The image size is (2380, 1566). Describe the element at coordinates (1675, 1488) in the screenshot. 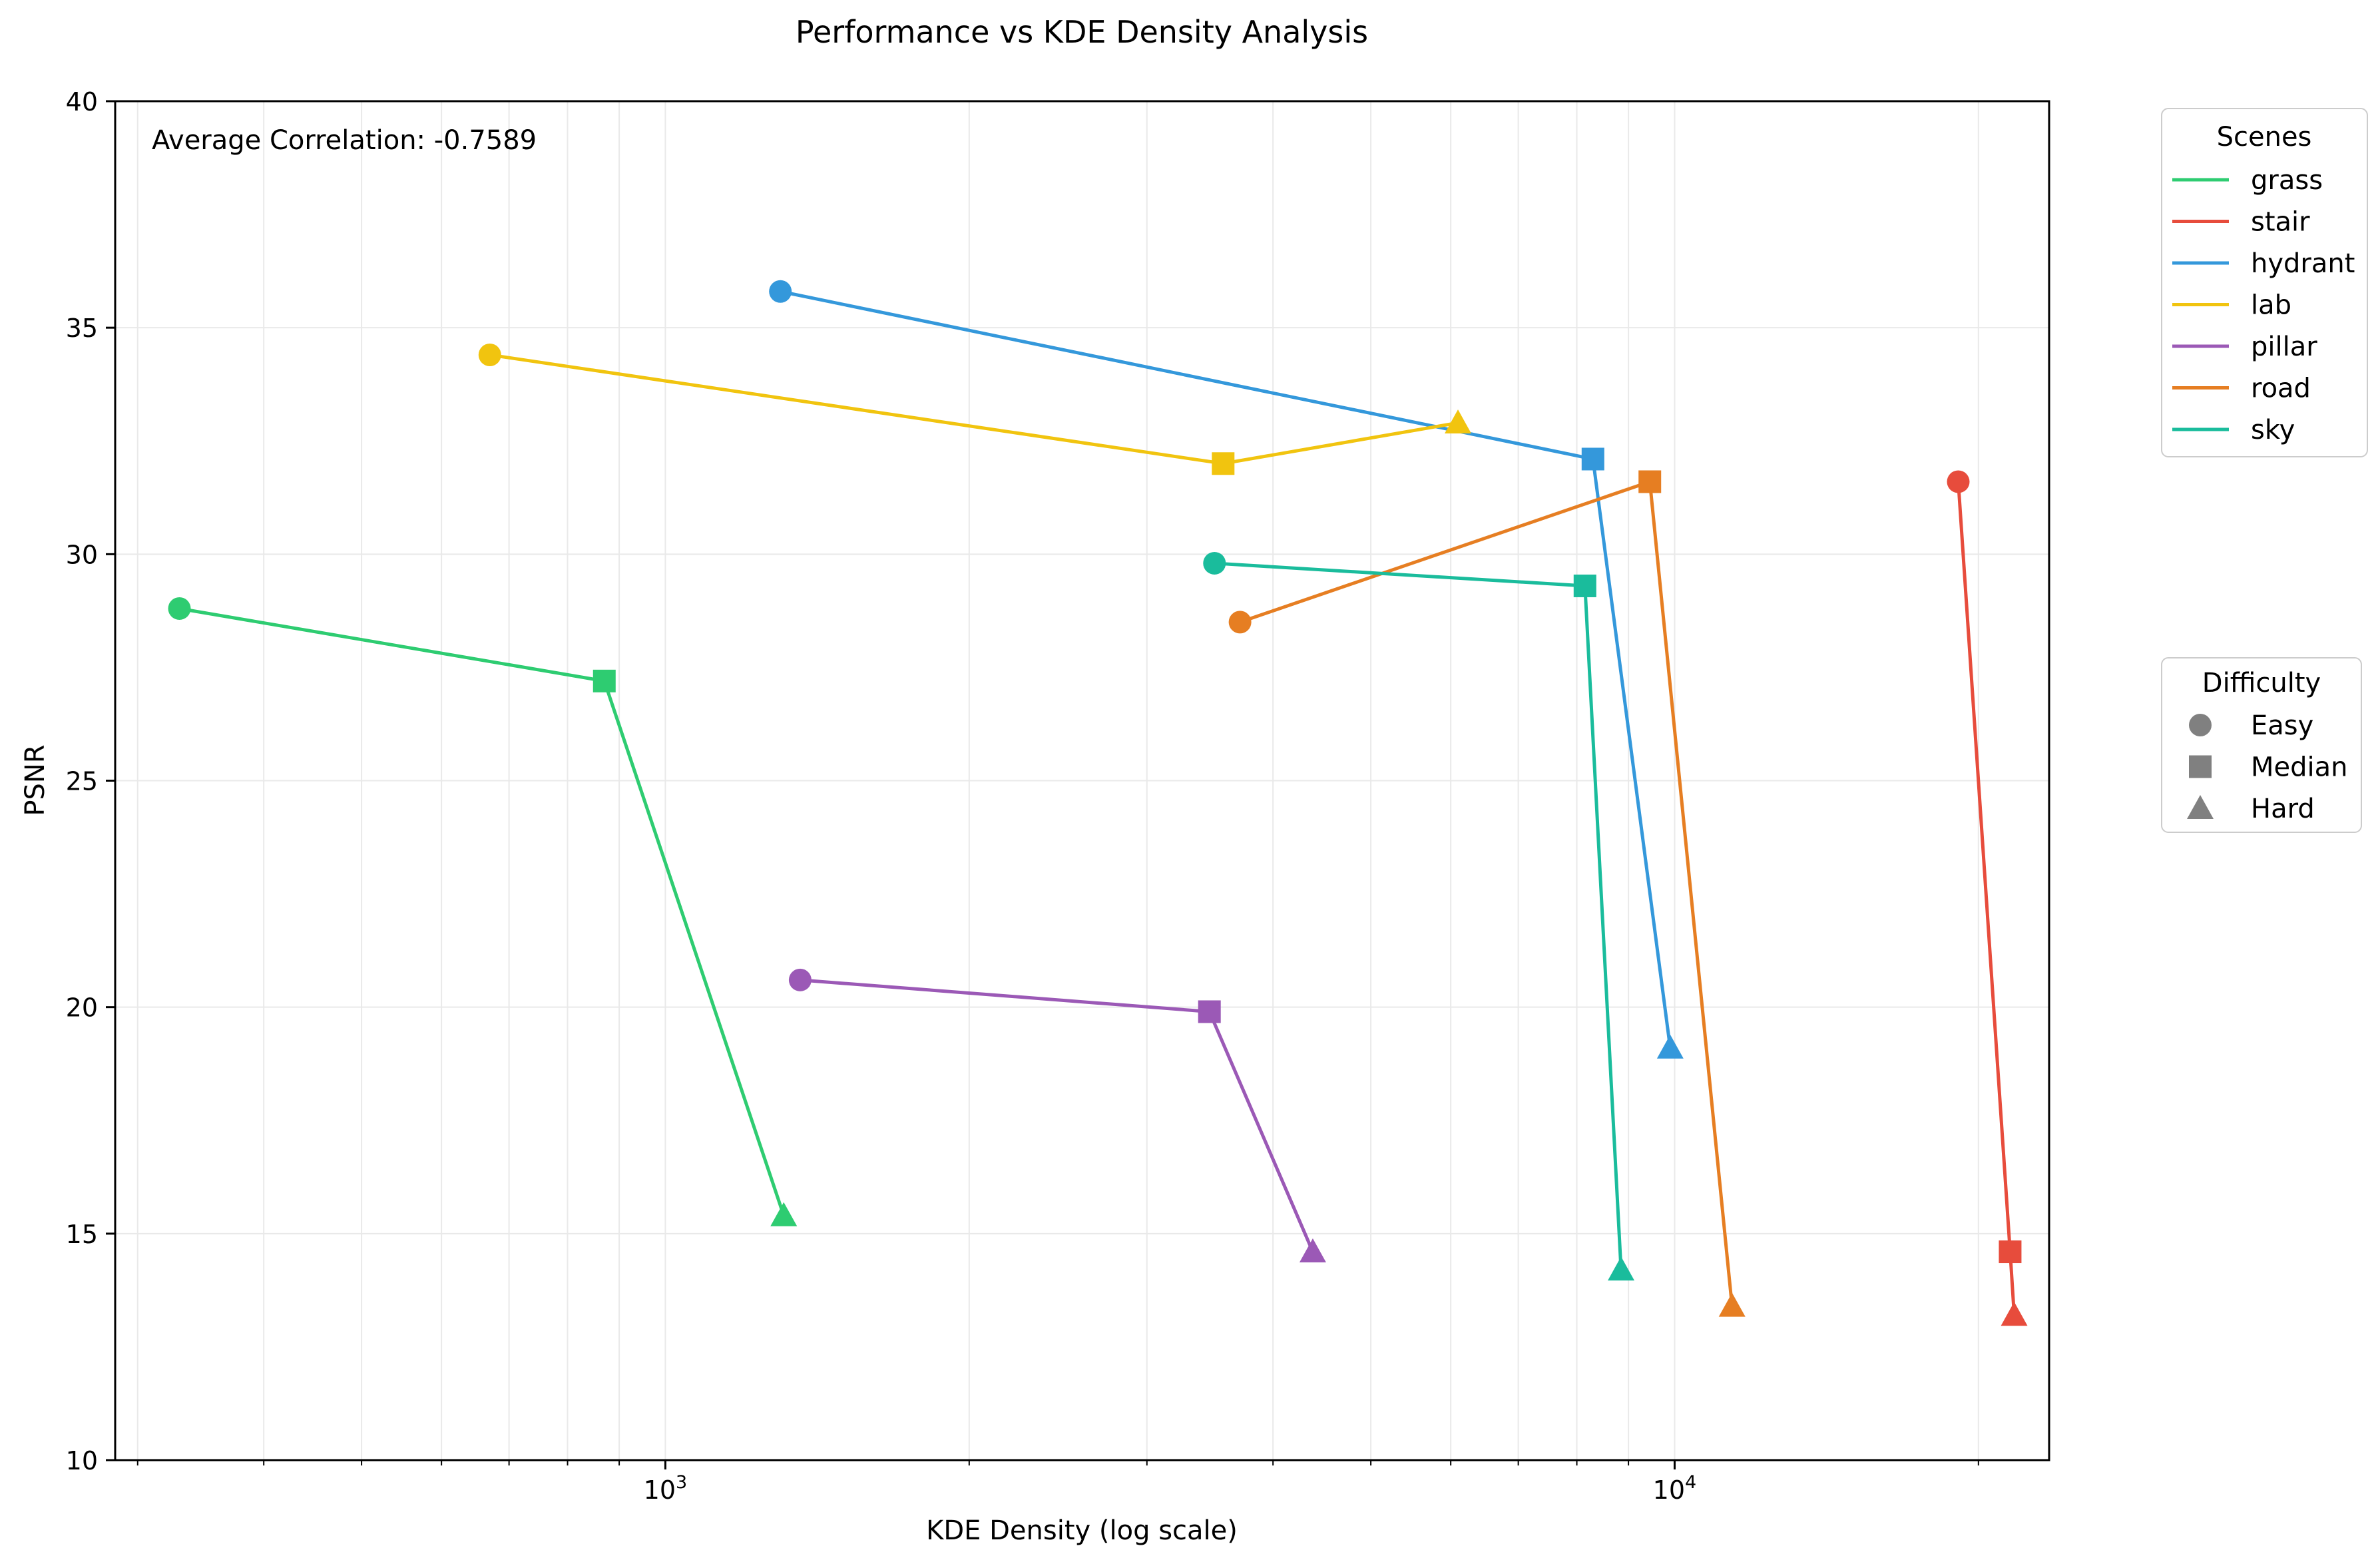

I see `x-tick-label: 10⁴` at that location.